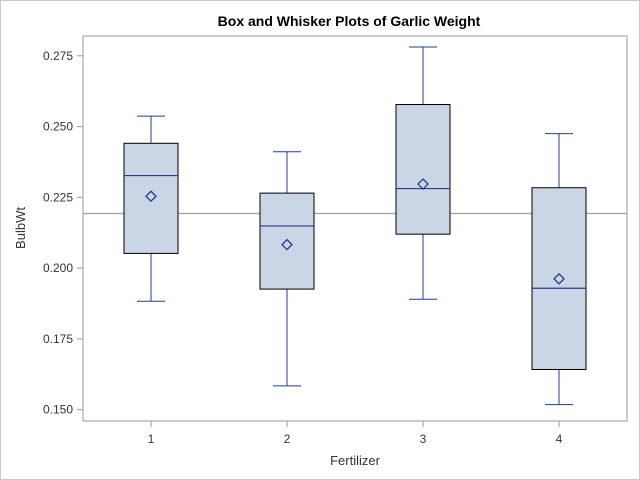 The height and width of the screenshot is (480, 640). I want to click on x-tick-label: 4, so click(559, 439).